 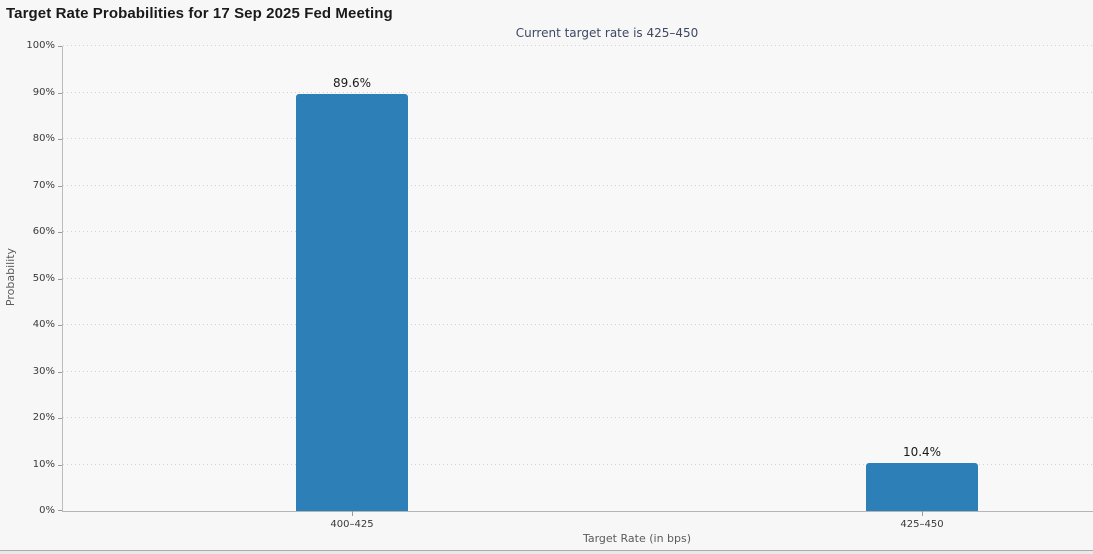 I want to click on bar-value-label: 89.6%, so click(x=352, y=83).